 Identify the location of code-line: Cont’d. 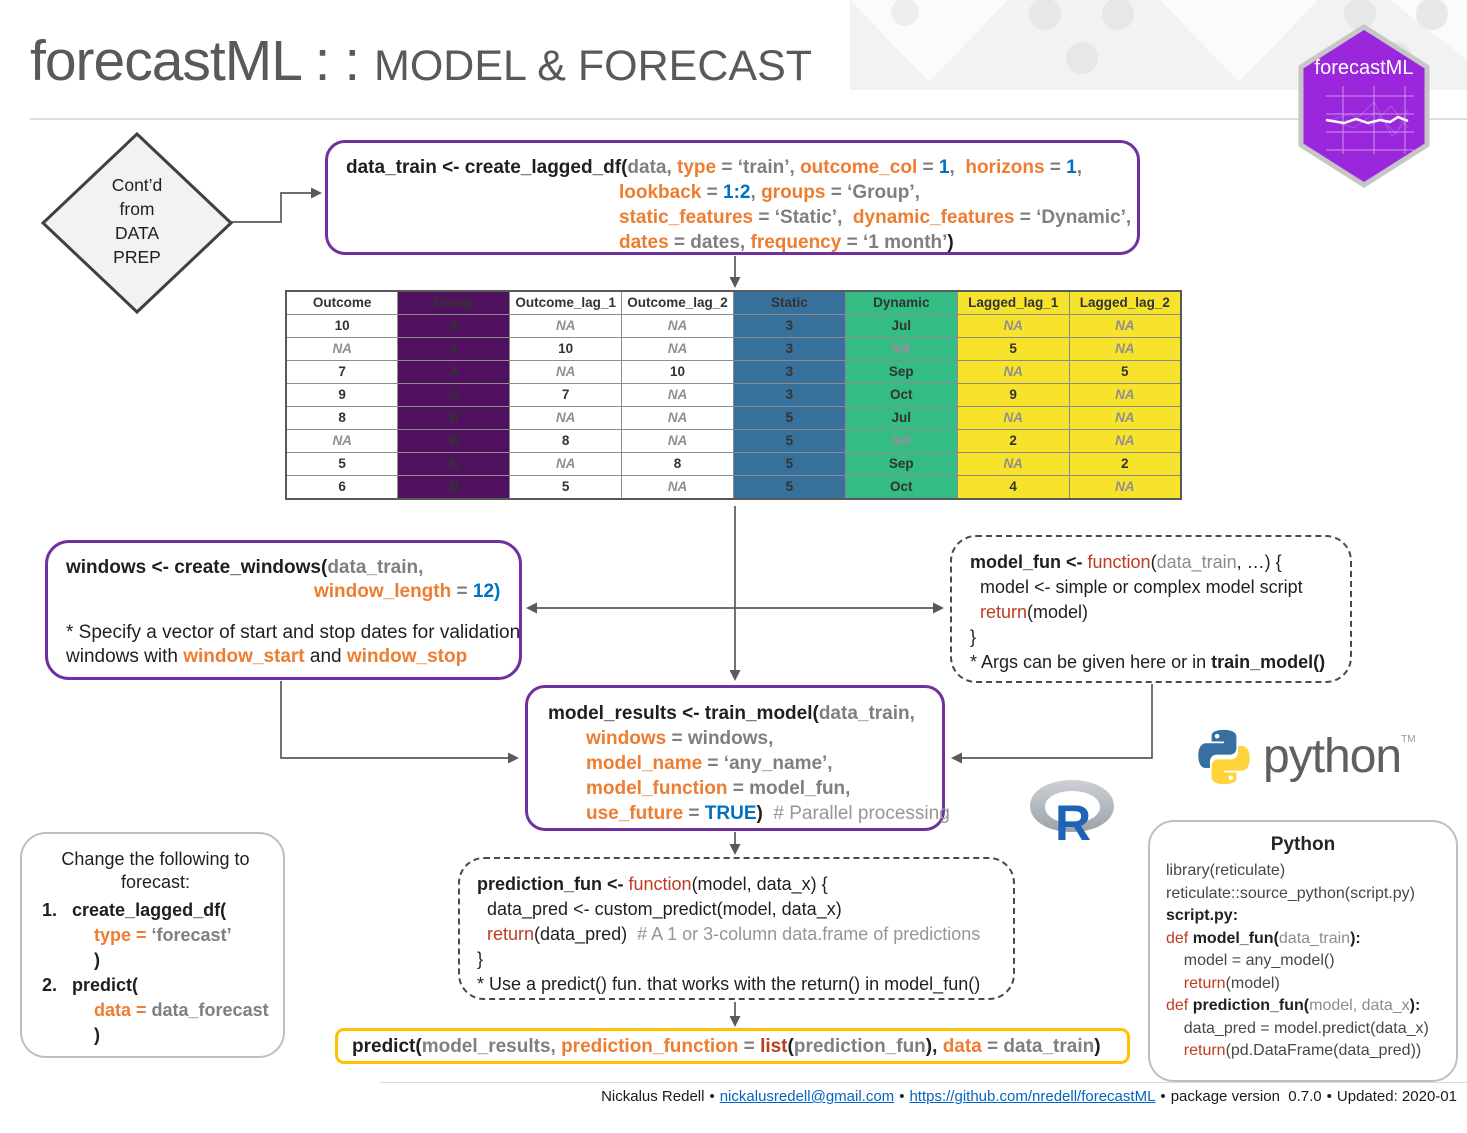
(137, 185).